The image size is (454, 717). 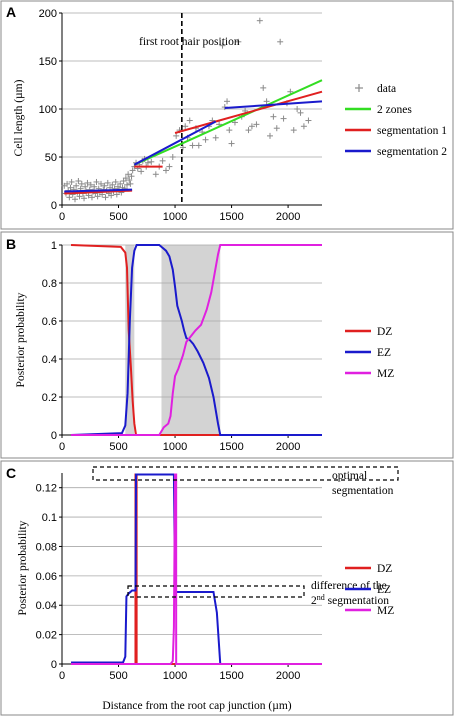 I want to click on panel-c-x-tick-label: 0, so click(x=62, y=676).